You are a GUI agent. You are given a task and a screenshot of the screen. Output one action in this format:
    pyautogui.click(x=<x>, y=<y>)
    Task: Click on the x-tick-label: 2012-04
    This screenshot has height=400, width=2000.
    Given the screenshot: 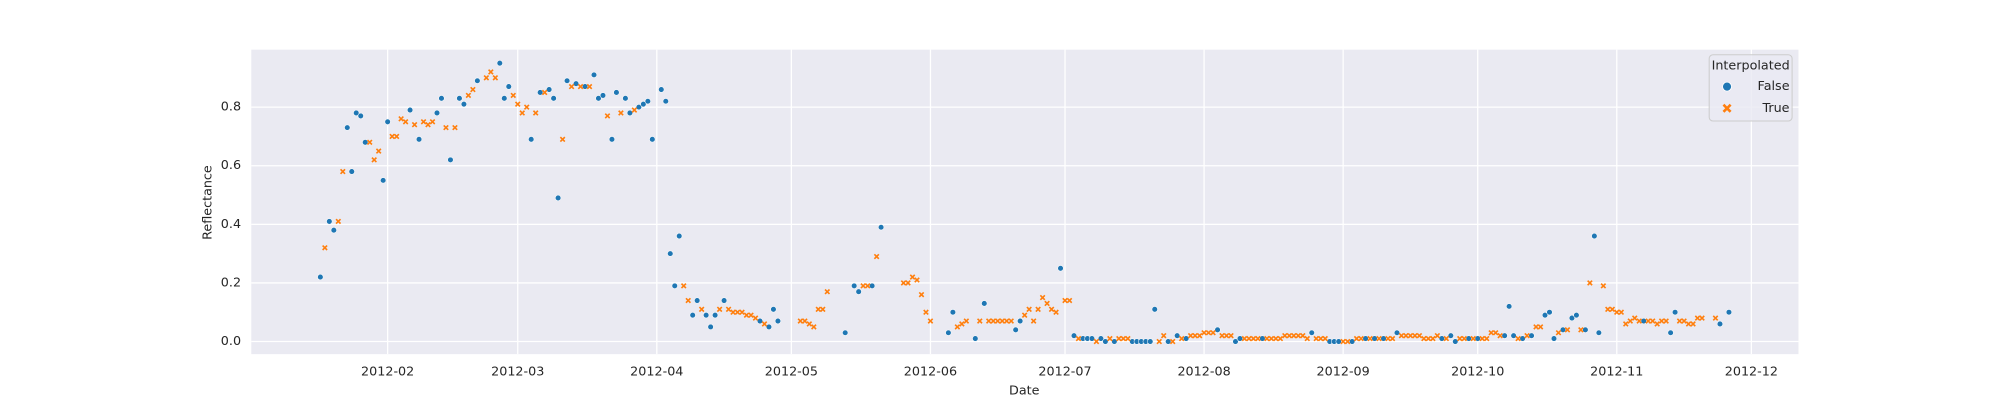 What is the action you would take?
    pyautogui.click(x=656, y=371)
    